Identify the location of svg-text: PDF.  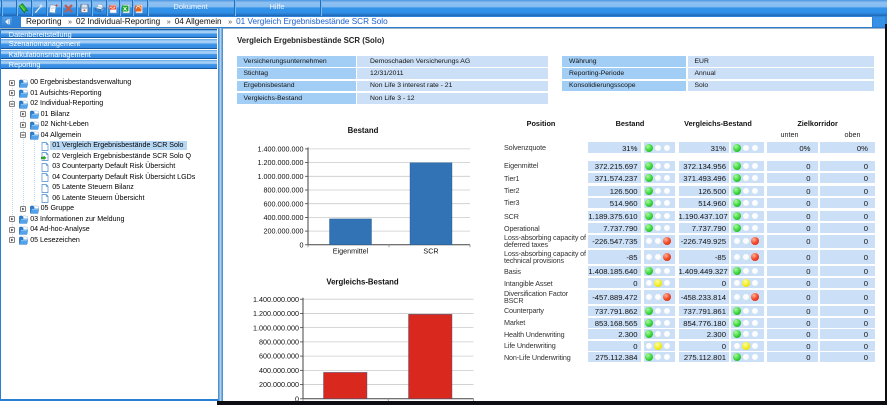
(112, 7).